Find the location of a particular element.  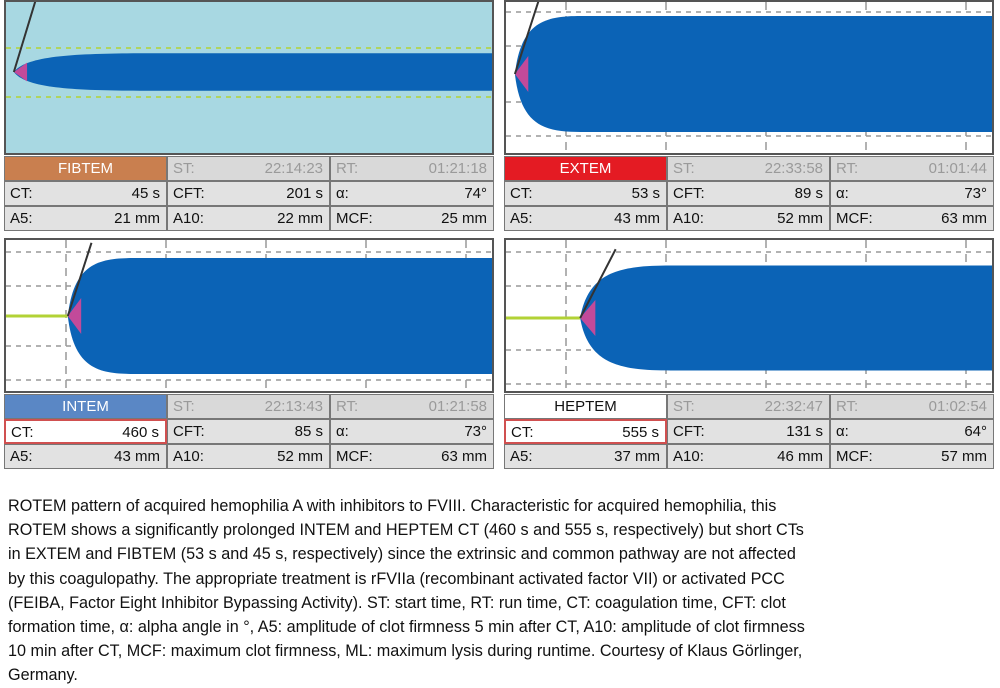

test-name-extem: EXTEM is located at coordinates (585, 168).